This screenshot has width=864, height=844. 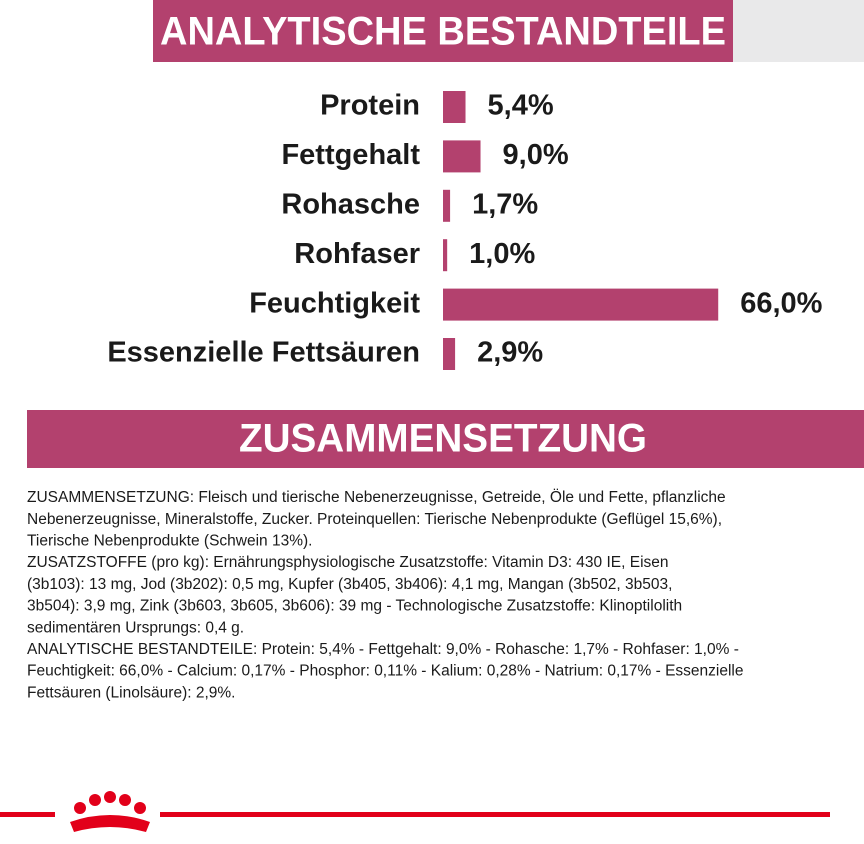 What do you see at coordinates (370, 106) in the screenshot?
I see `category-label: Protein` at bounding box center [370, 106].